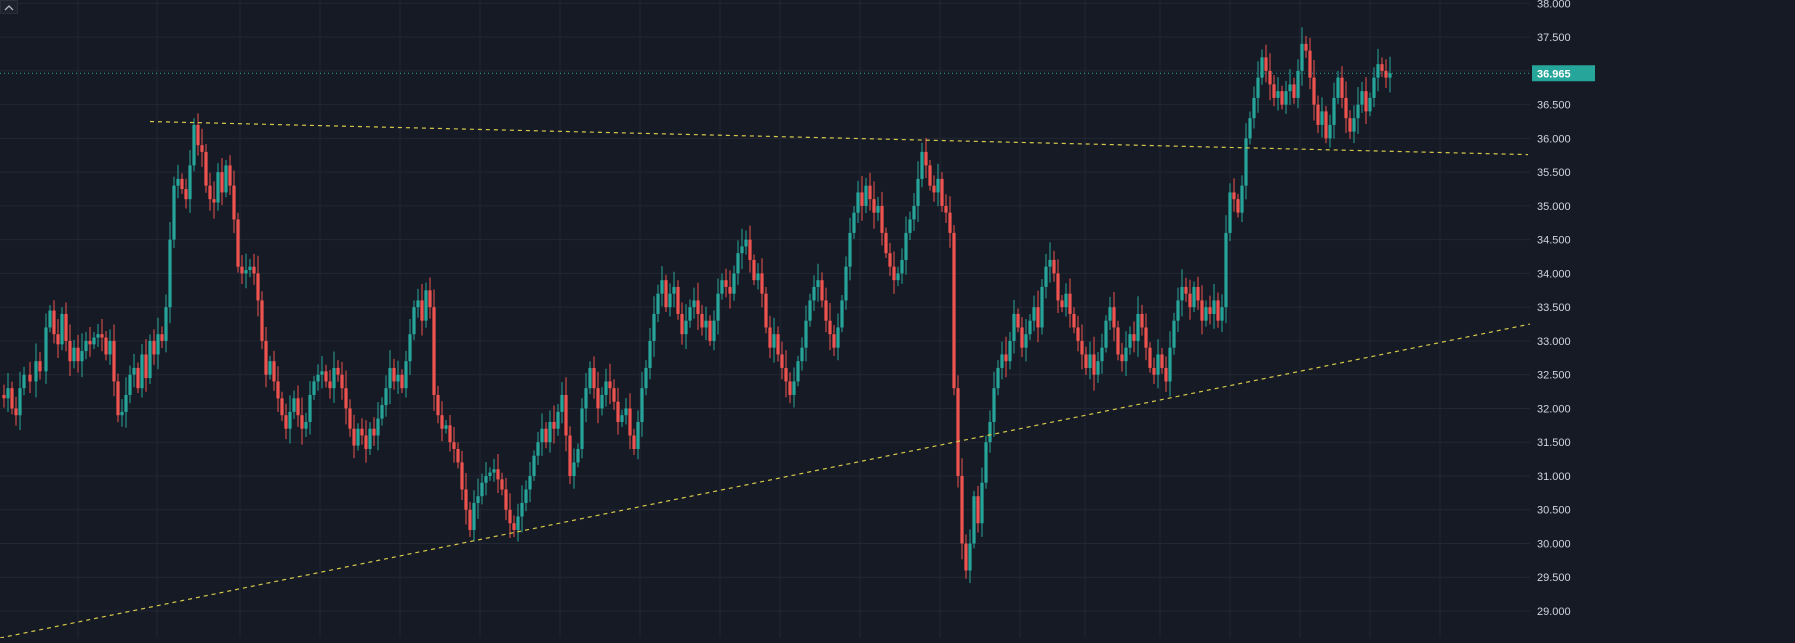 This screenshot has width=1795, height=643. I want to click on collapse-button, so click(9, 7).